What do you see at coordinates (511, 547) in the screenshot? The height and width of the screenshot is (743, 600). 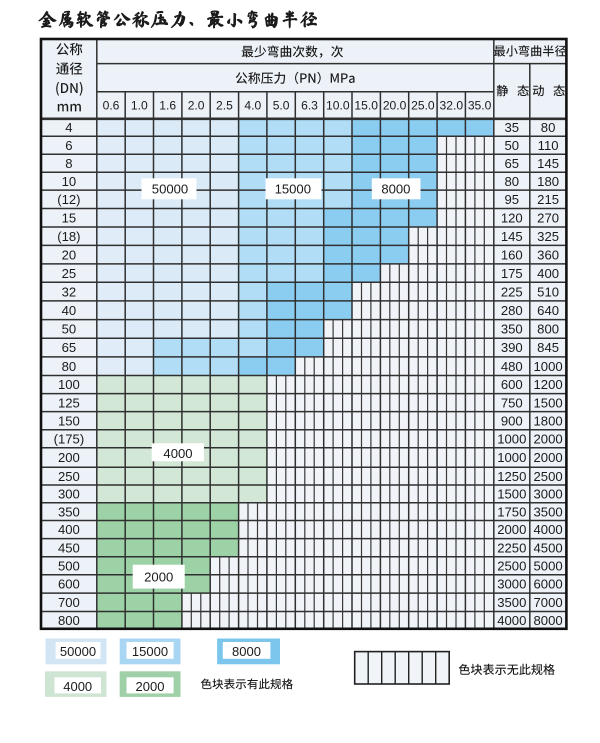 I see `svg-text: 2250` at bounding box center [511, 547].